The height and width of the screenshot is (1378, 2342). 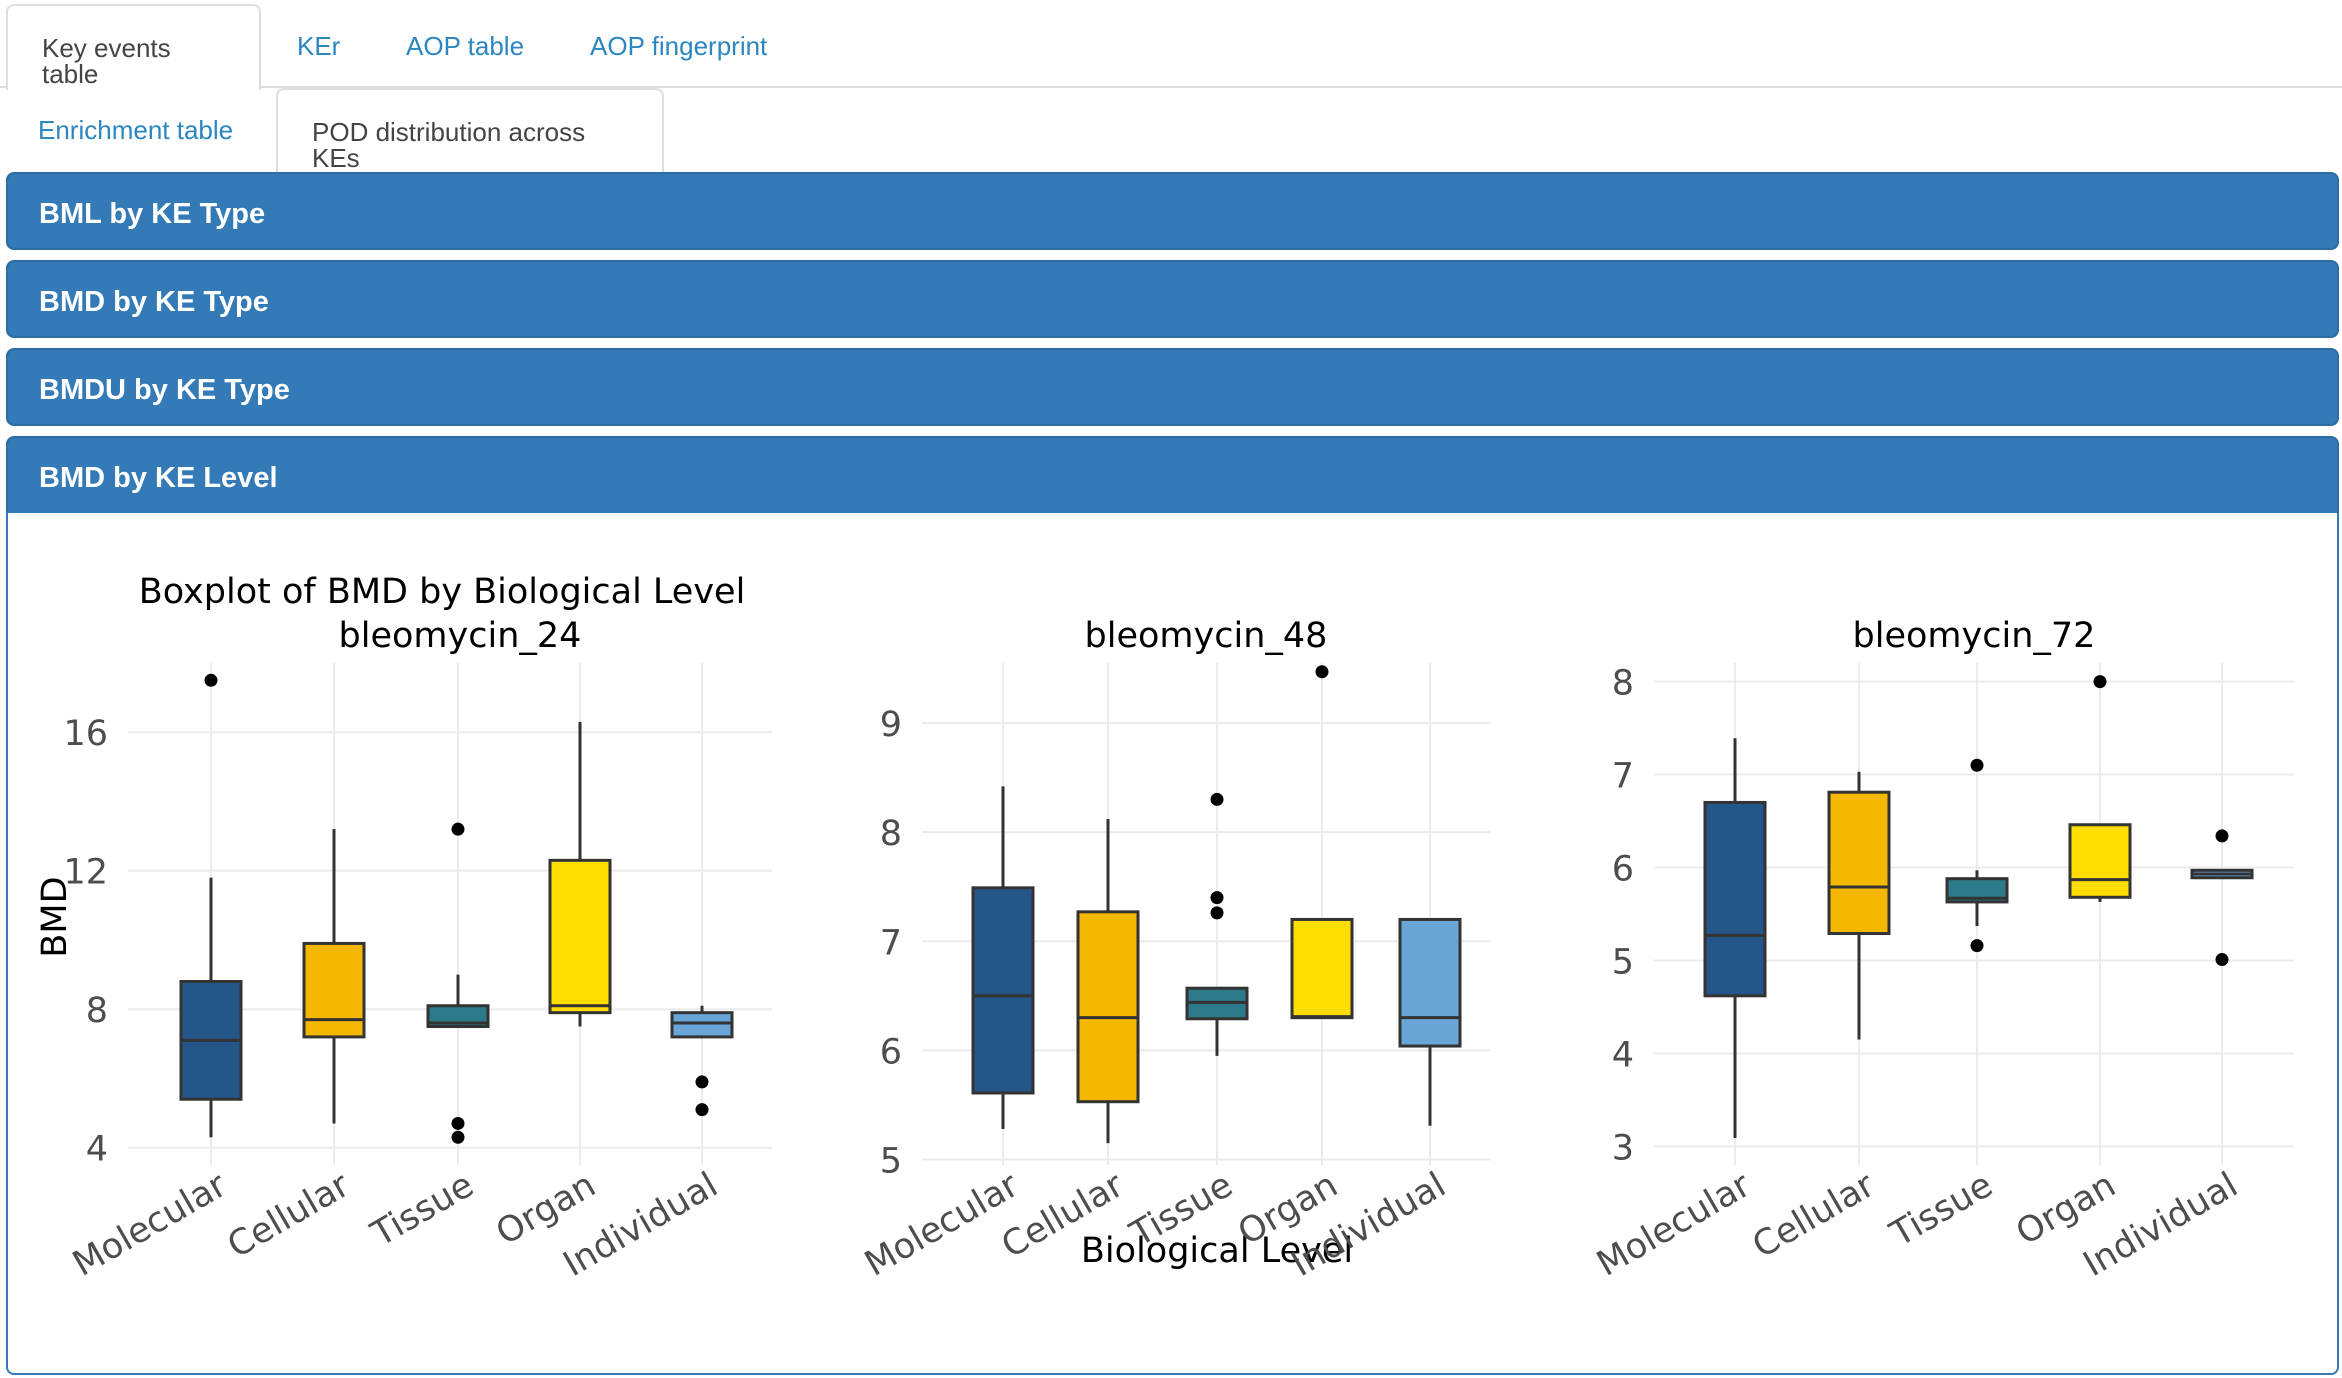 What do you see at coordinates (1172, 211) in the screenshot?
I see `panel-bml-by-ke-type: BML by KE Type` at bounding box center [1172, 211].